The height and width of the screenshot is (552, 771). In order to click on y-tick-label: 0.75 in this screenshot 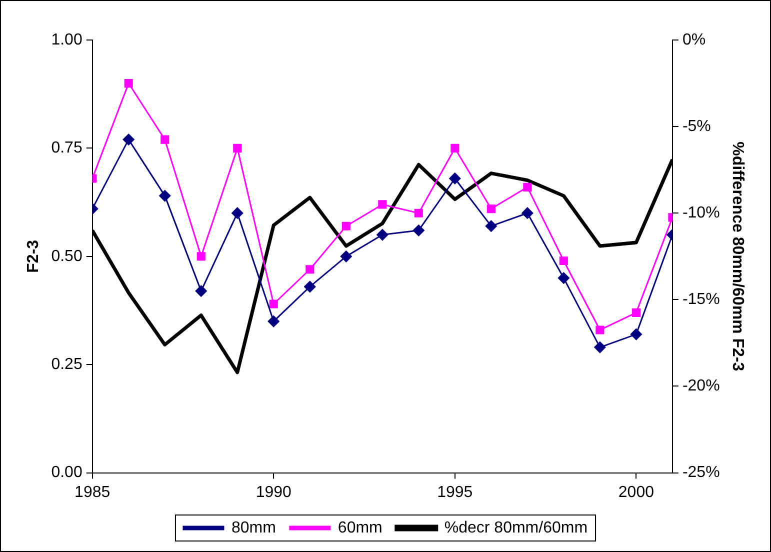, I will do `click(66, 148)`.